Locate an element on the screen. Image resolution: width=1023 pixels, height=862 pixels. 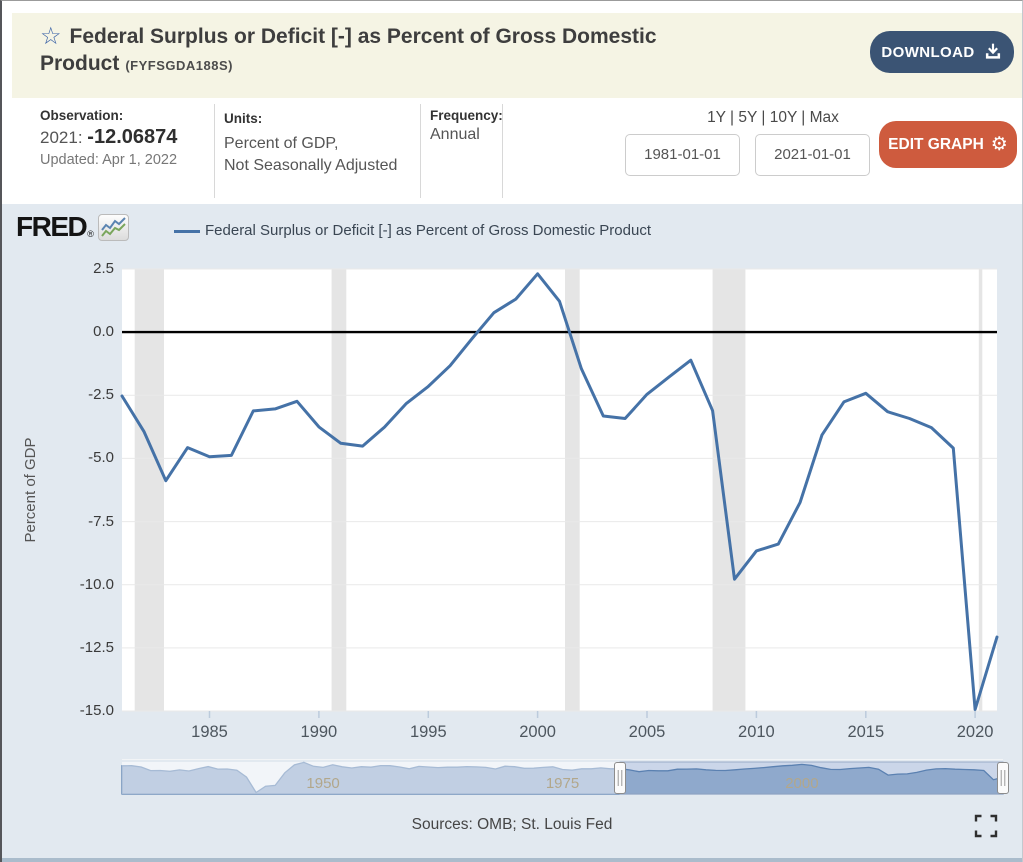
edit-graph-button: EDIT GRAPH ⚙ is located at coordinates (948, 144).